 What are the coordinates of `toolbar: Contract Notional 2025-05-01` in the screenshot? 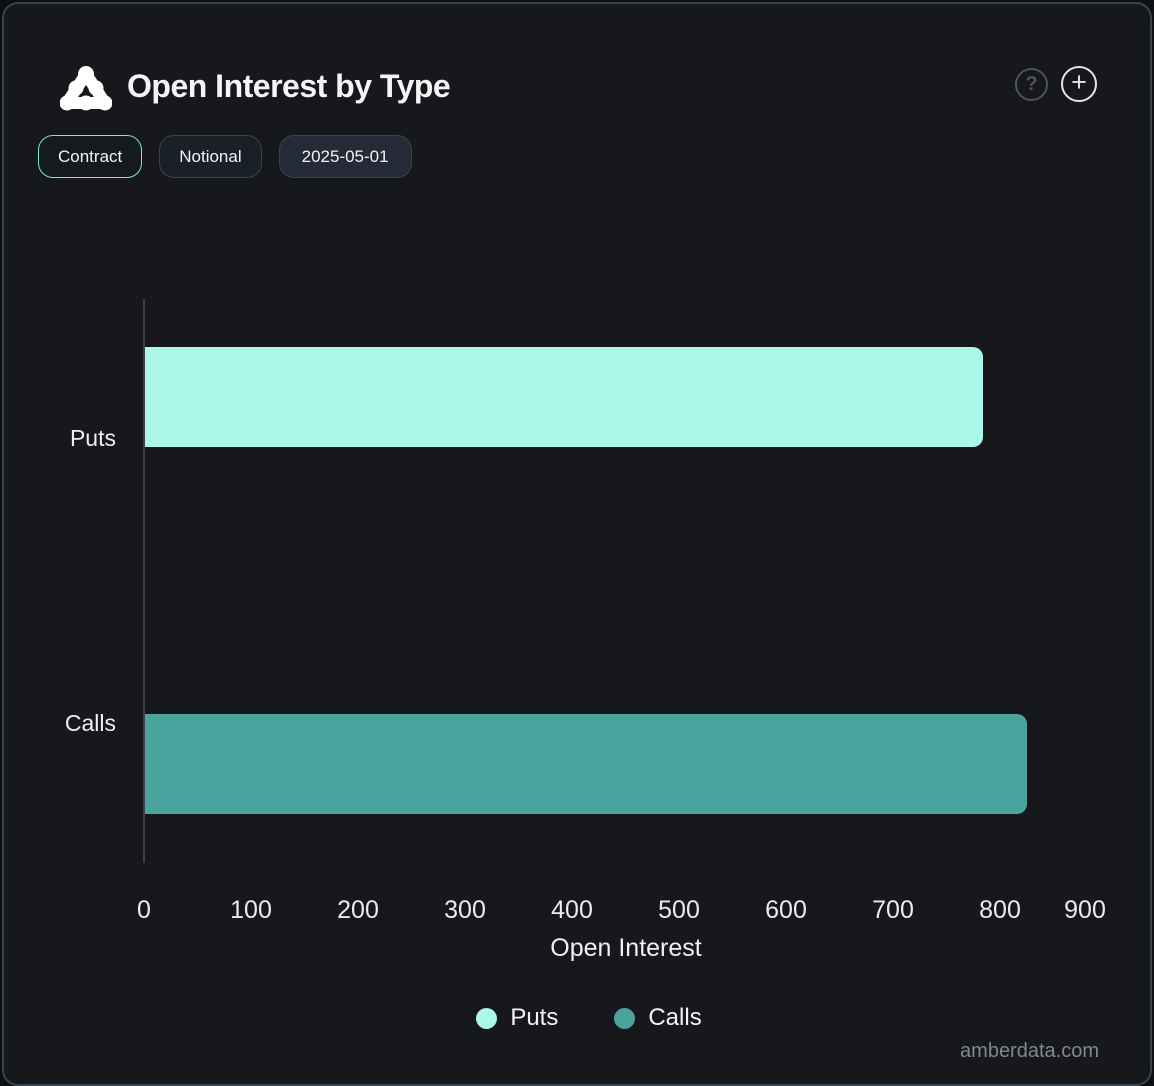 It's located at (225, 156).